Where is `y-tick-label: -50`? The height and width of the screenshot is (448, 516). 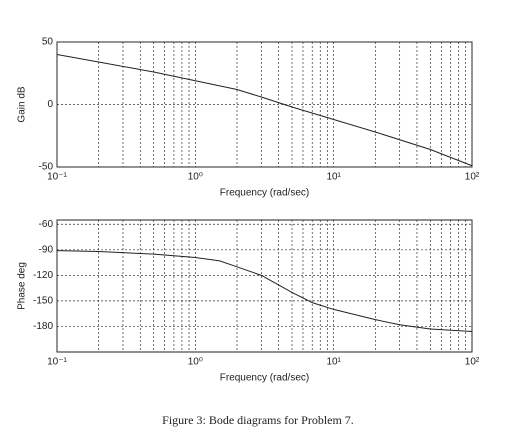
y-tick-label: -50 is located at coordinates (46, 167).